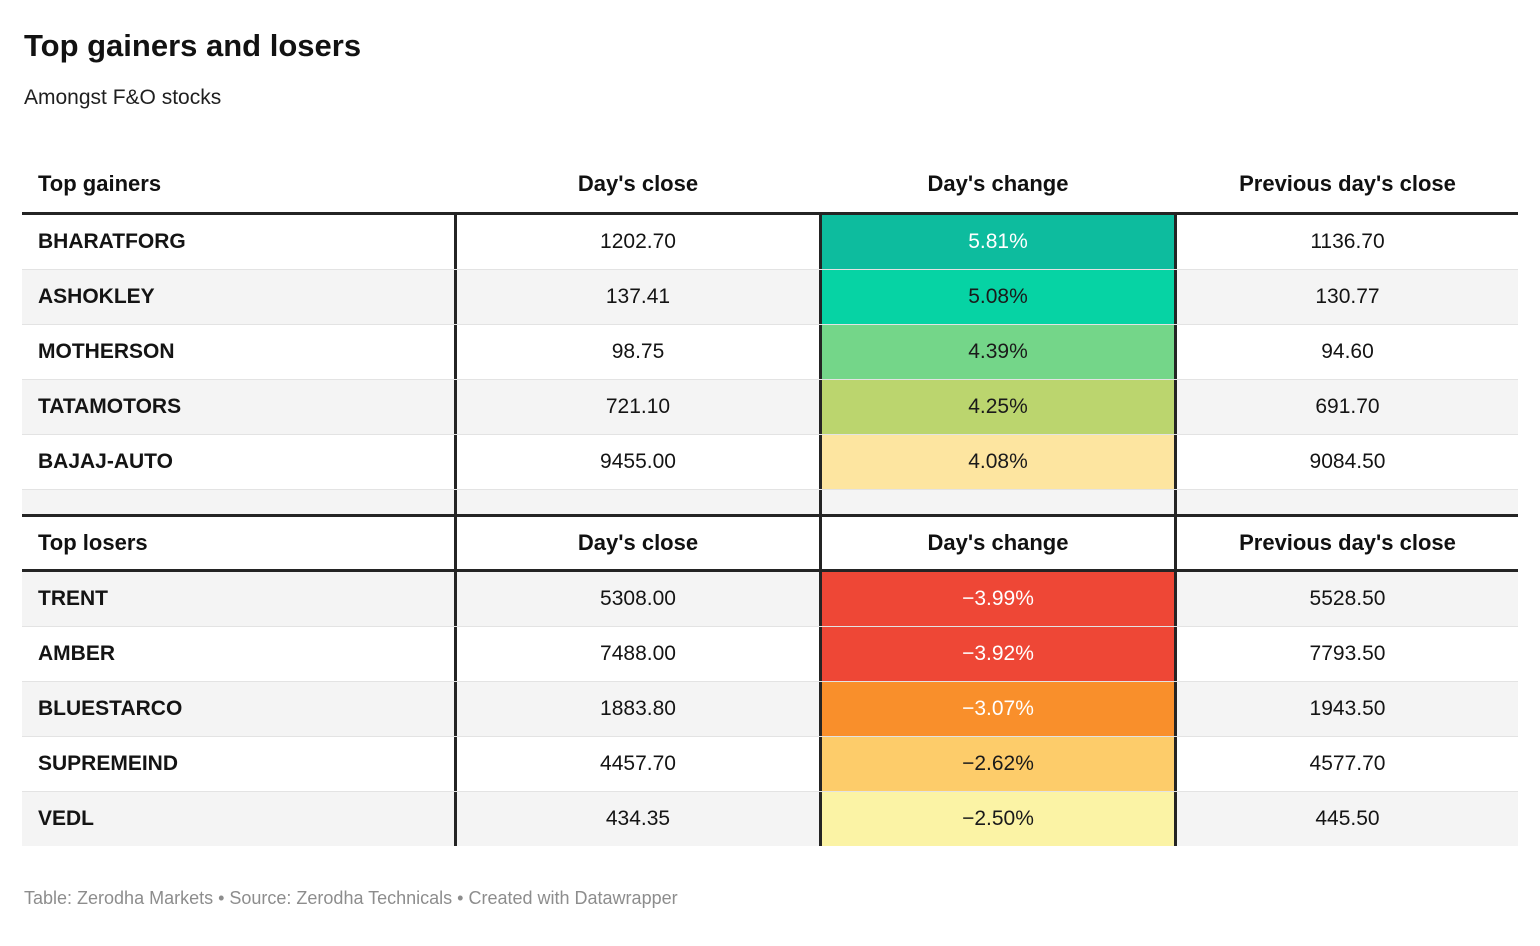  Describe the element at coordinates (998, 407) in the screenshot. I see `days-change-value: 4.25%` at that location.